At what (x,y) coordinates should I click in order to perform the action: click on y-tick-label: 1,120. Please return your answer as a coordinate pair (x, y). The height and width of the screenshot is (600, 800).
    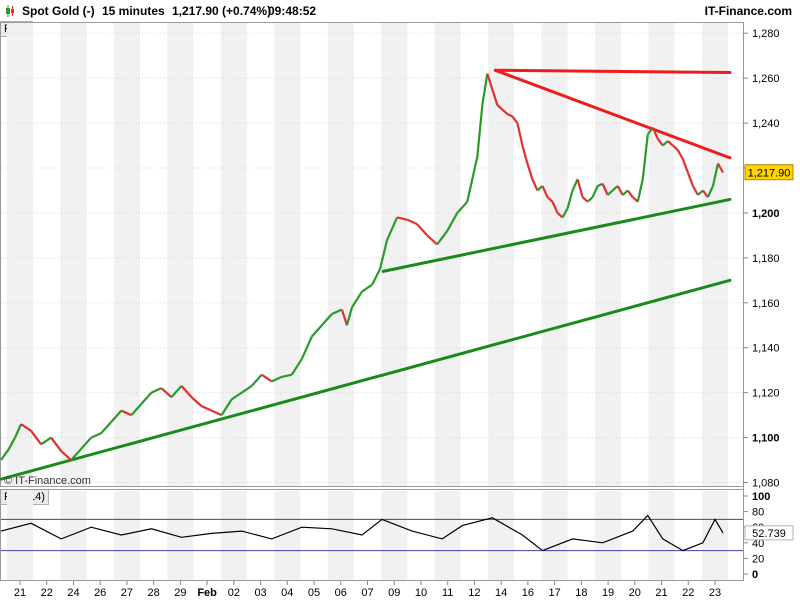
    Looking at the image, I should click on (766, 394).